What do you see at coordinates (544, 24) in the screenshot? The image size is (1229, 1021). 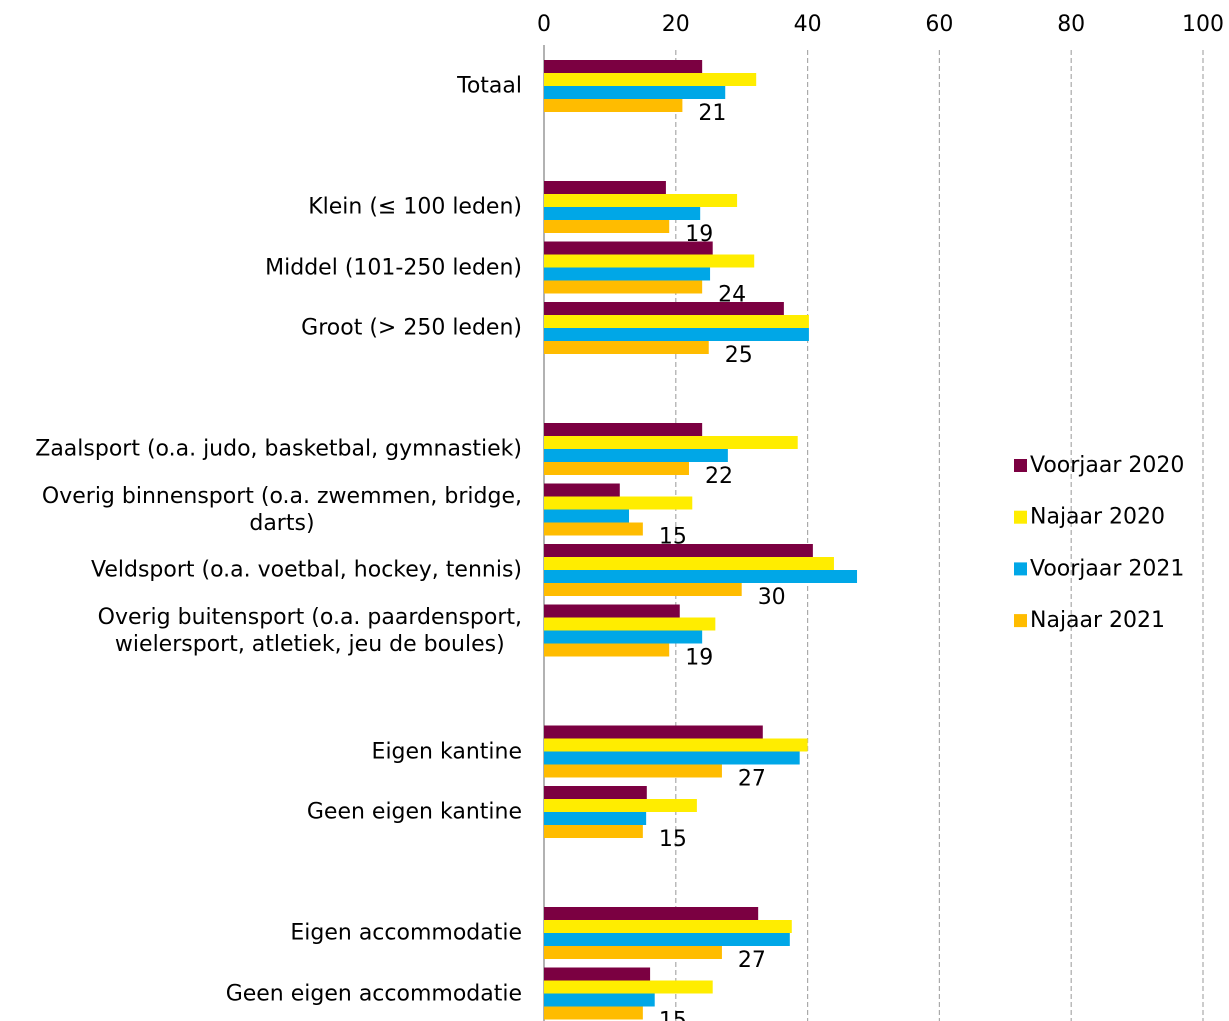 I see `x-tick-label: 0` at bounding box center [544, 24].